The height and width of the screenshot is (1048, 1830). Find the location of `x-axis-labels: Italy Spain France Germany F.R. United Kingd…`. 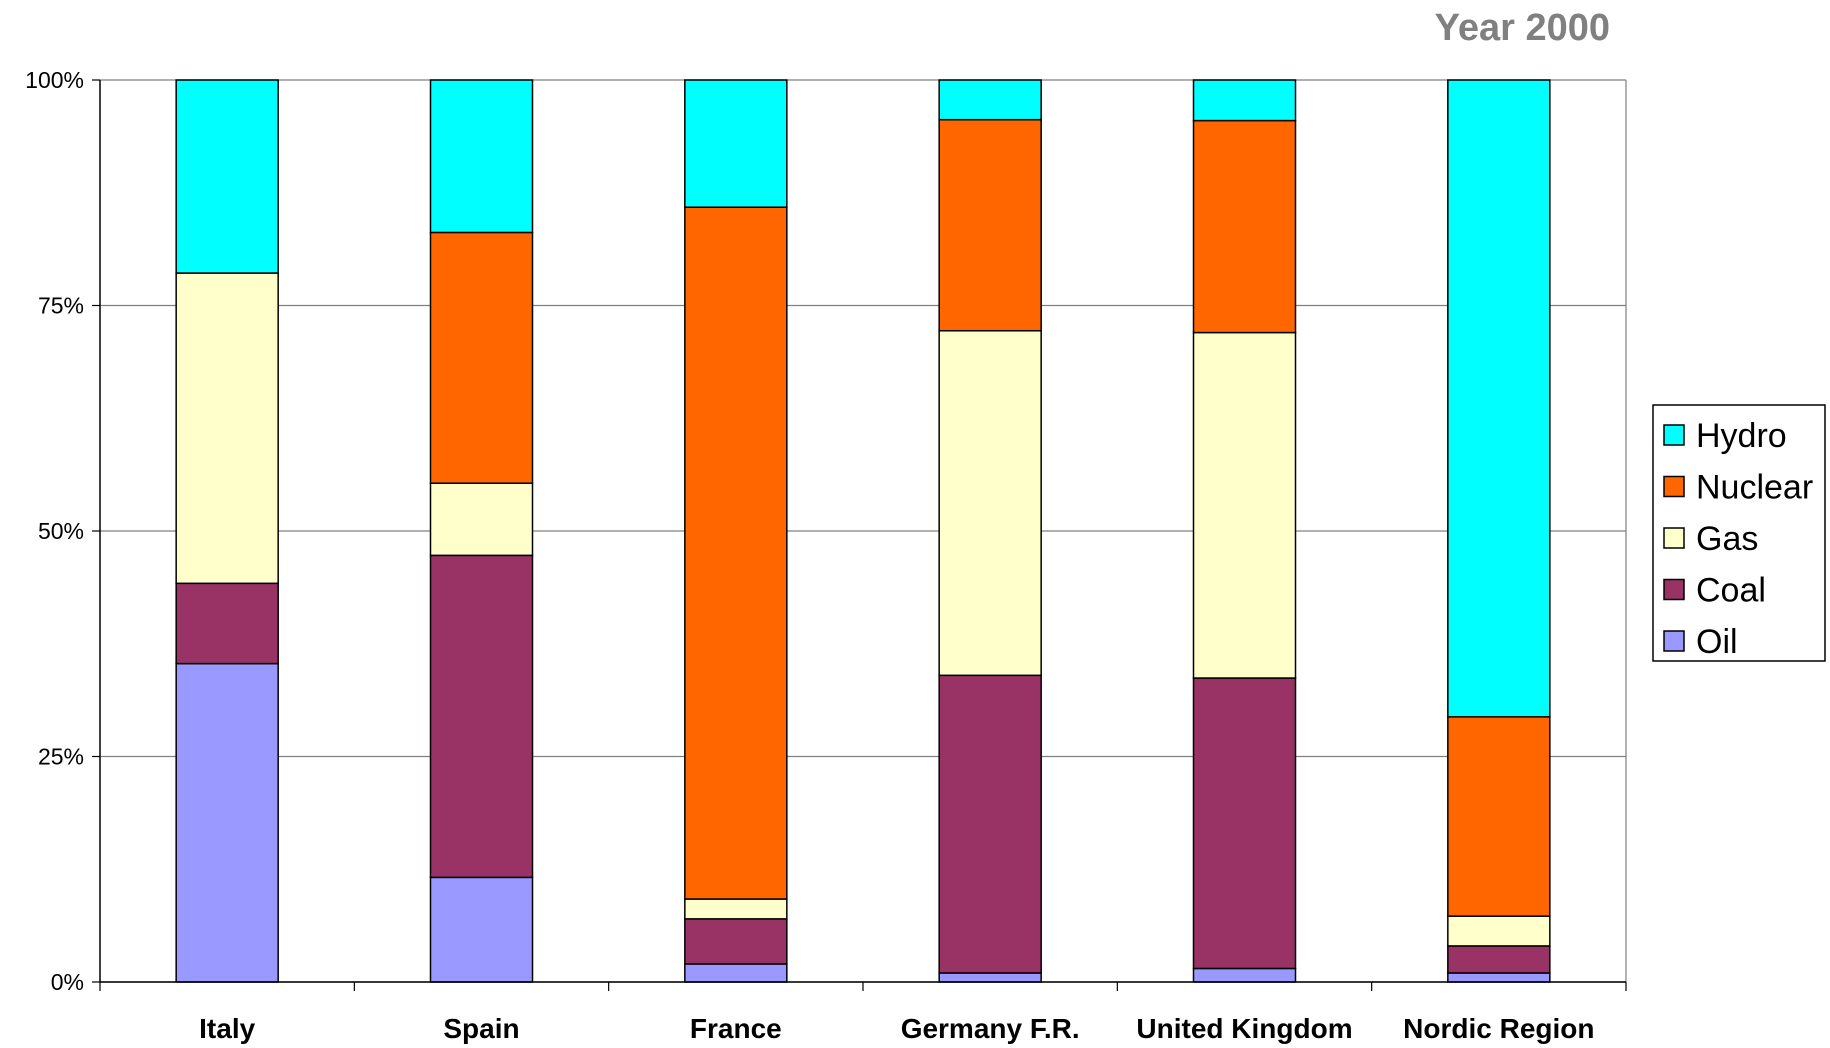

x-axis-labels: Italy Spain France Germany F.R. United Kingd… is located at coordinates (896, 1028).